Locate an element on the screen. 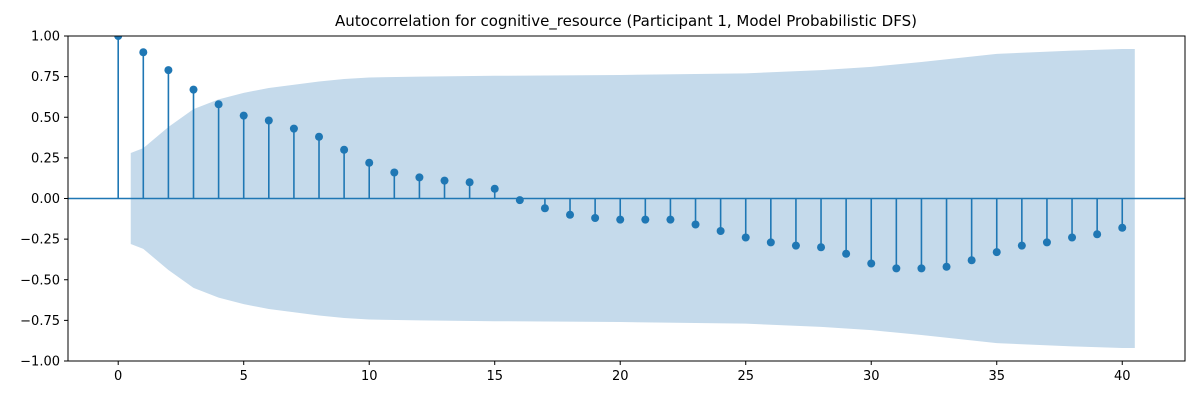  x-tick-label: 25 is located at coordinates (745, 376).